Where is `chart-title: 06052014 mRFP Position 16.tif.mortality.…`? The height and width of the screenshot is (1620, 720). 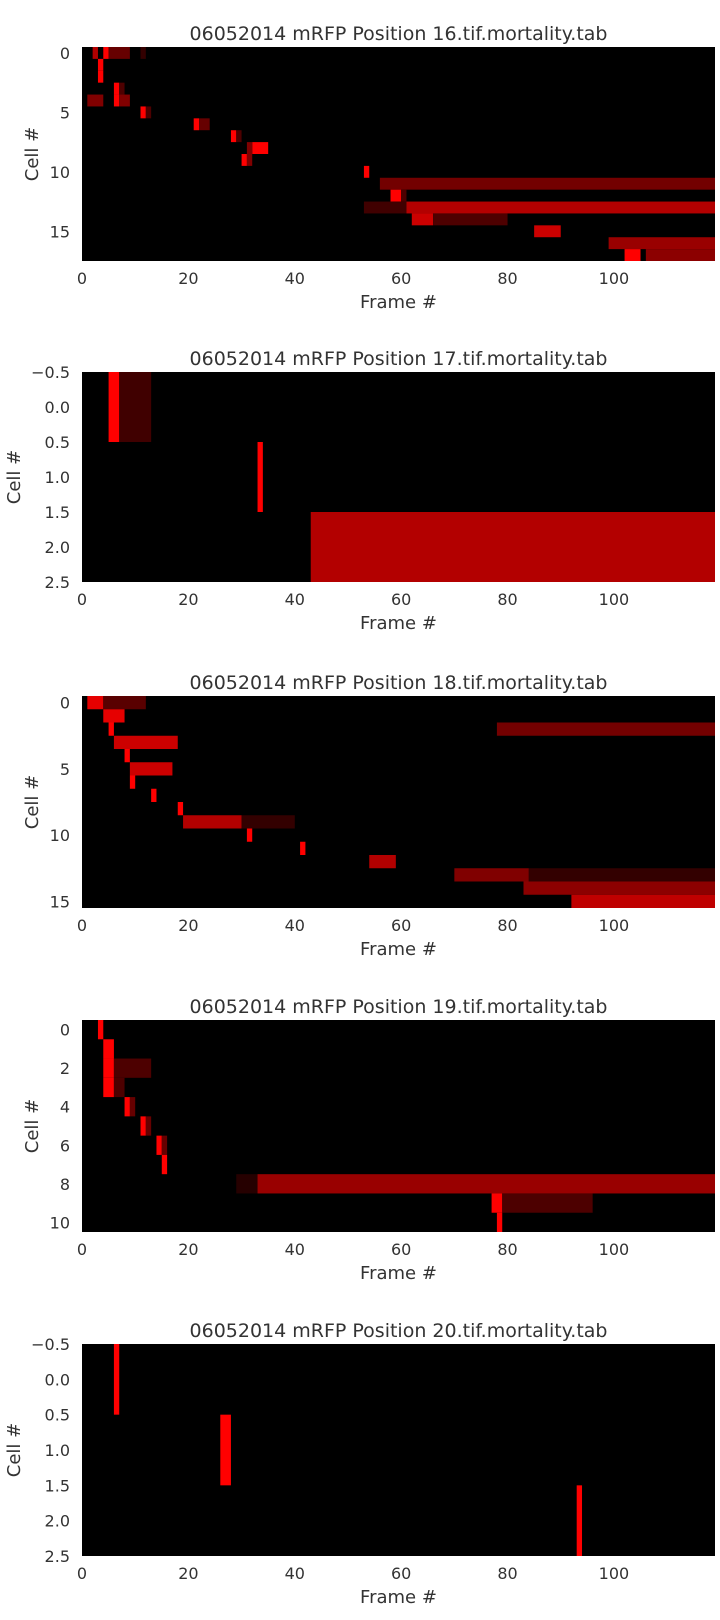 chart-title: 06052014 mRFP Position 16.tif.mortality.… is located at coordinates (399, 34).